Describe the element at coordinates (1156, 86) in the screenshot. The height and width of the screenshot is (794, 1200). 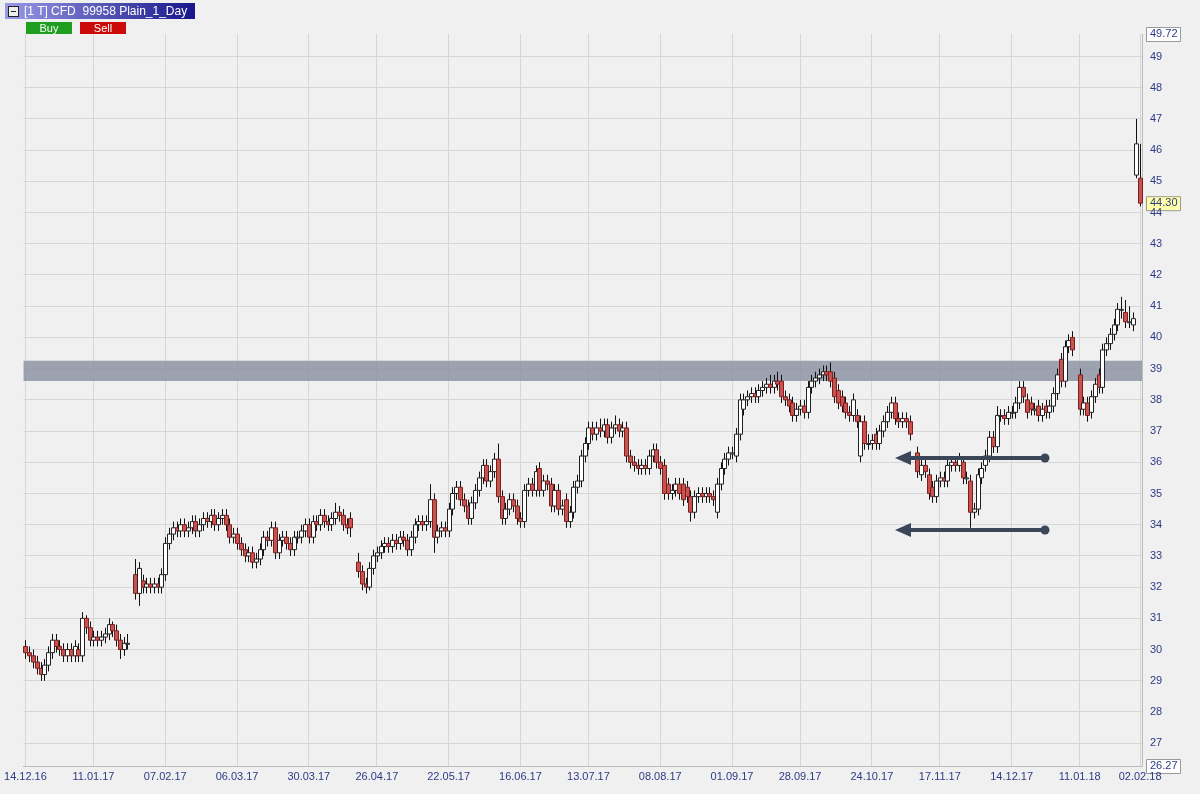
I see `y-tick-label: 48` at that location.